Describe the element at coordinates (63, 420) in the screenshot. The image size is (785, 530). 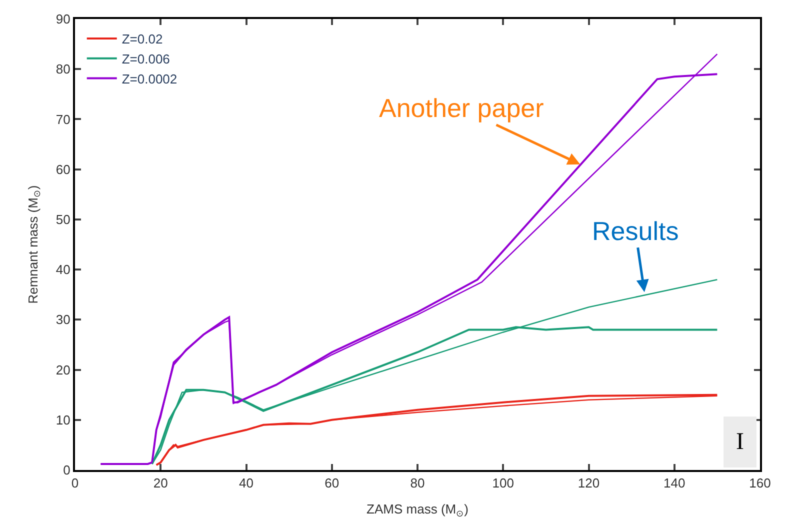
I see `y-tick-label: 10` at that location.